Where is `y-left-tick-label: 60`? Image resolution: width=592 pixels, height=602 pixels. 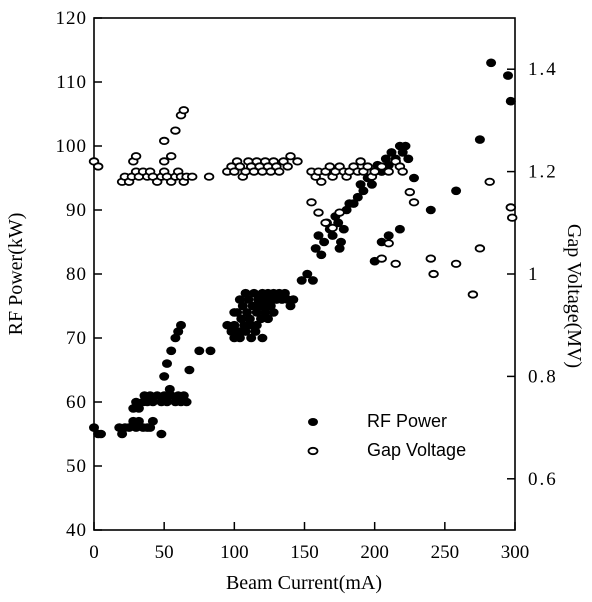 y-left-tick-label: 60 is located at coordinates (76, 402).